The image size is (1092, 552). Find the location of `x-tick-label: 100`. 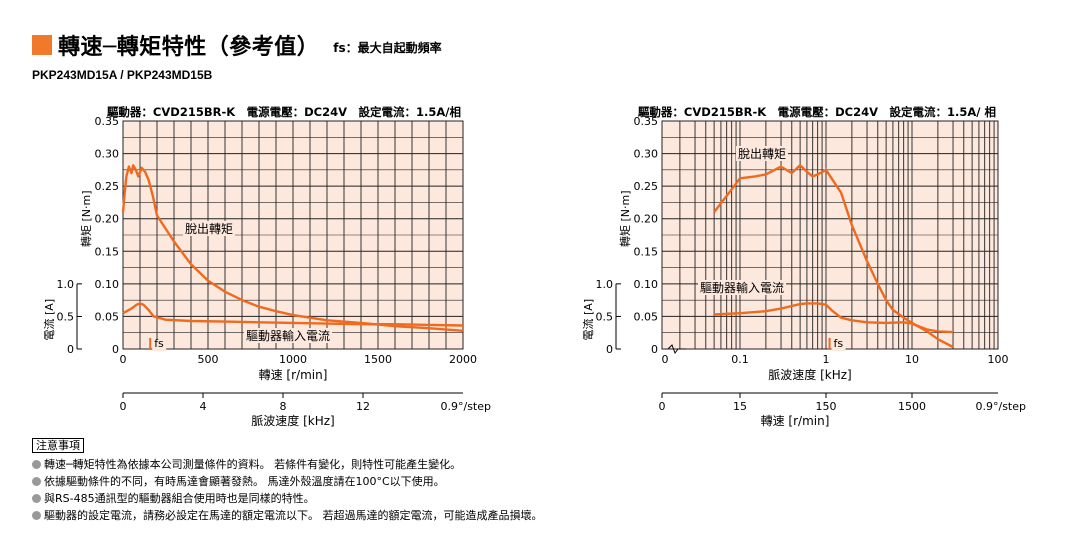

x-tick-label: 100 is located at coordinates (998, 359).